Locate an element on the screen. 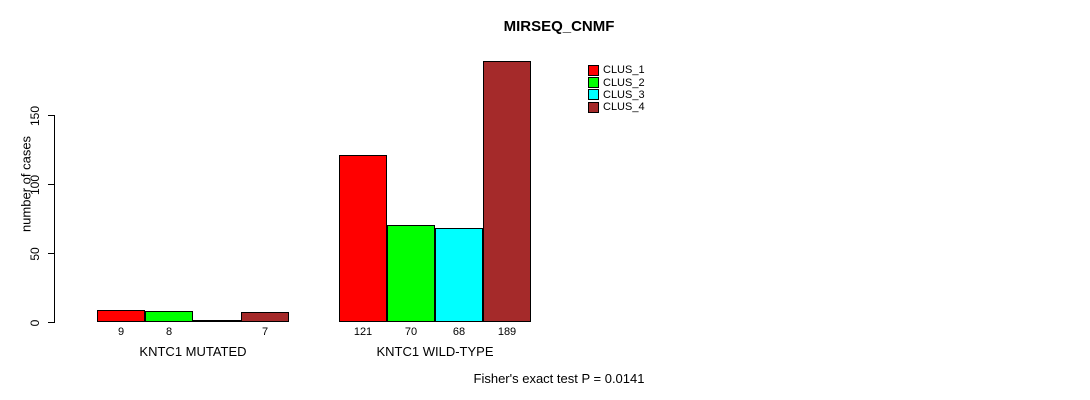 This screenshot has width=1090, height=400. legend-item-clus_4: CLUS_4 is located at coordinates (616, 107).